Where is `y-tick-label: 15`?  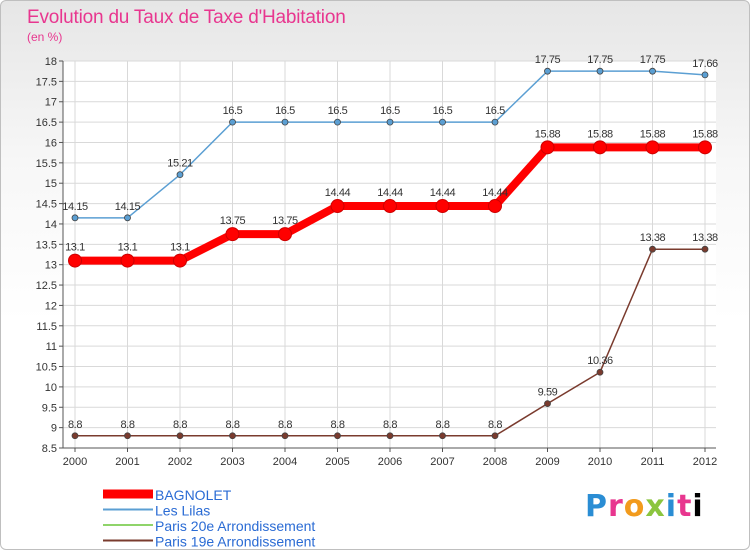
y-tick-label: 15 is located at coordinates (51, 184).